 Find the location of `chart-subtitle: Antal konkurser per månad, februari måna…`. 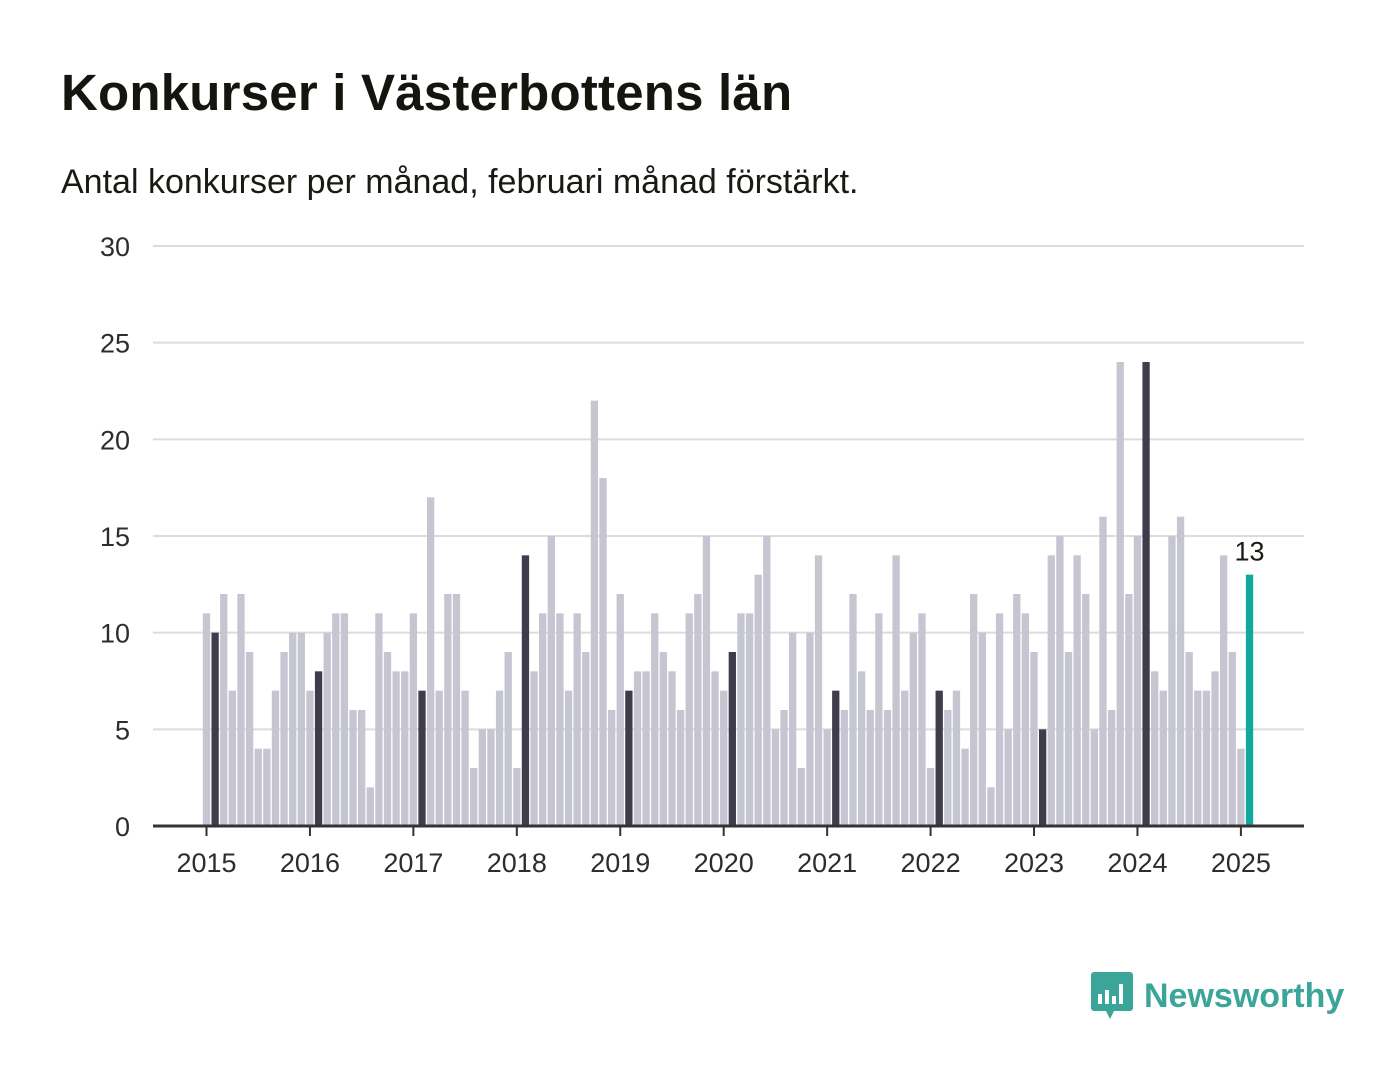

chart-subtitle: Antal konkurser per månad, februari måna… is located at coordinates (460, 182).